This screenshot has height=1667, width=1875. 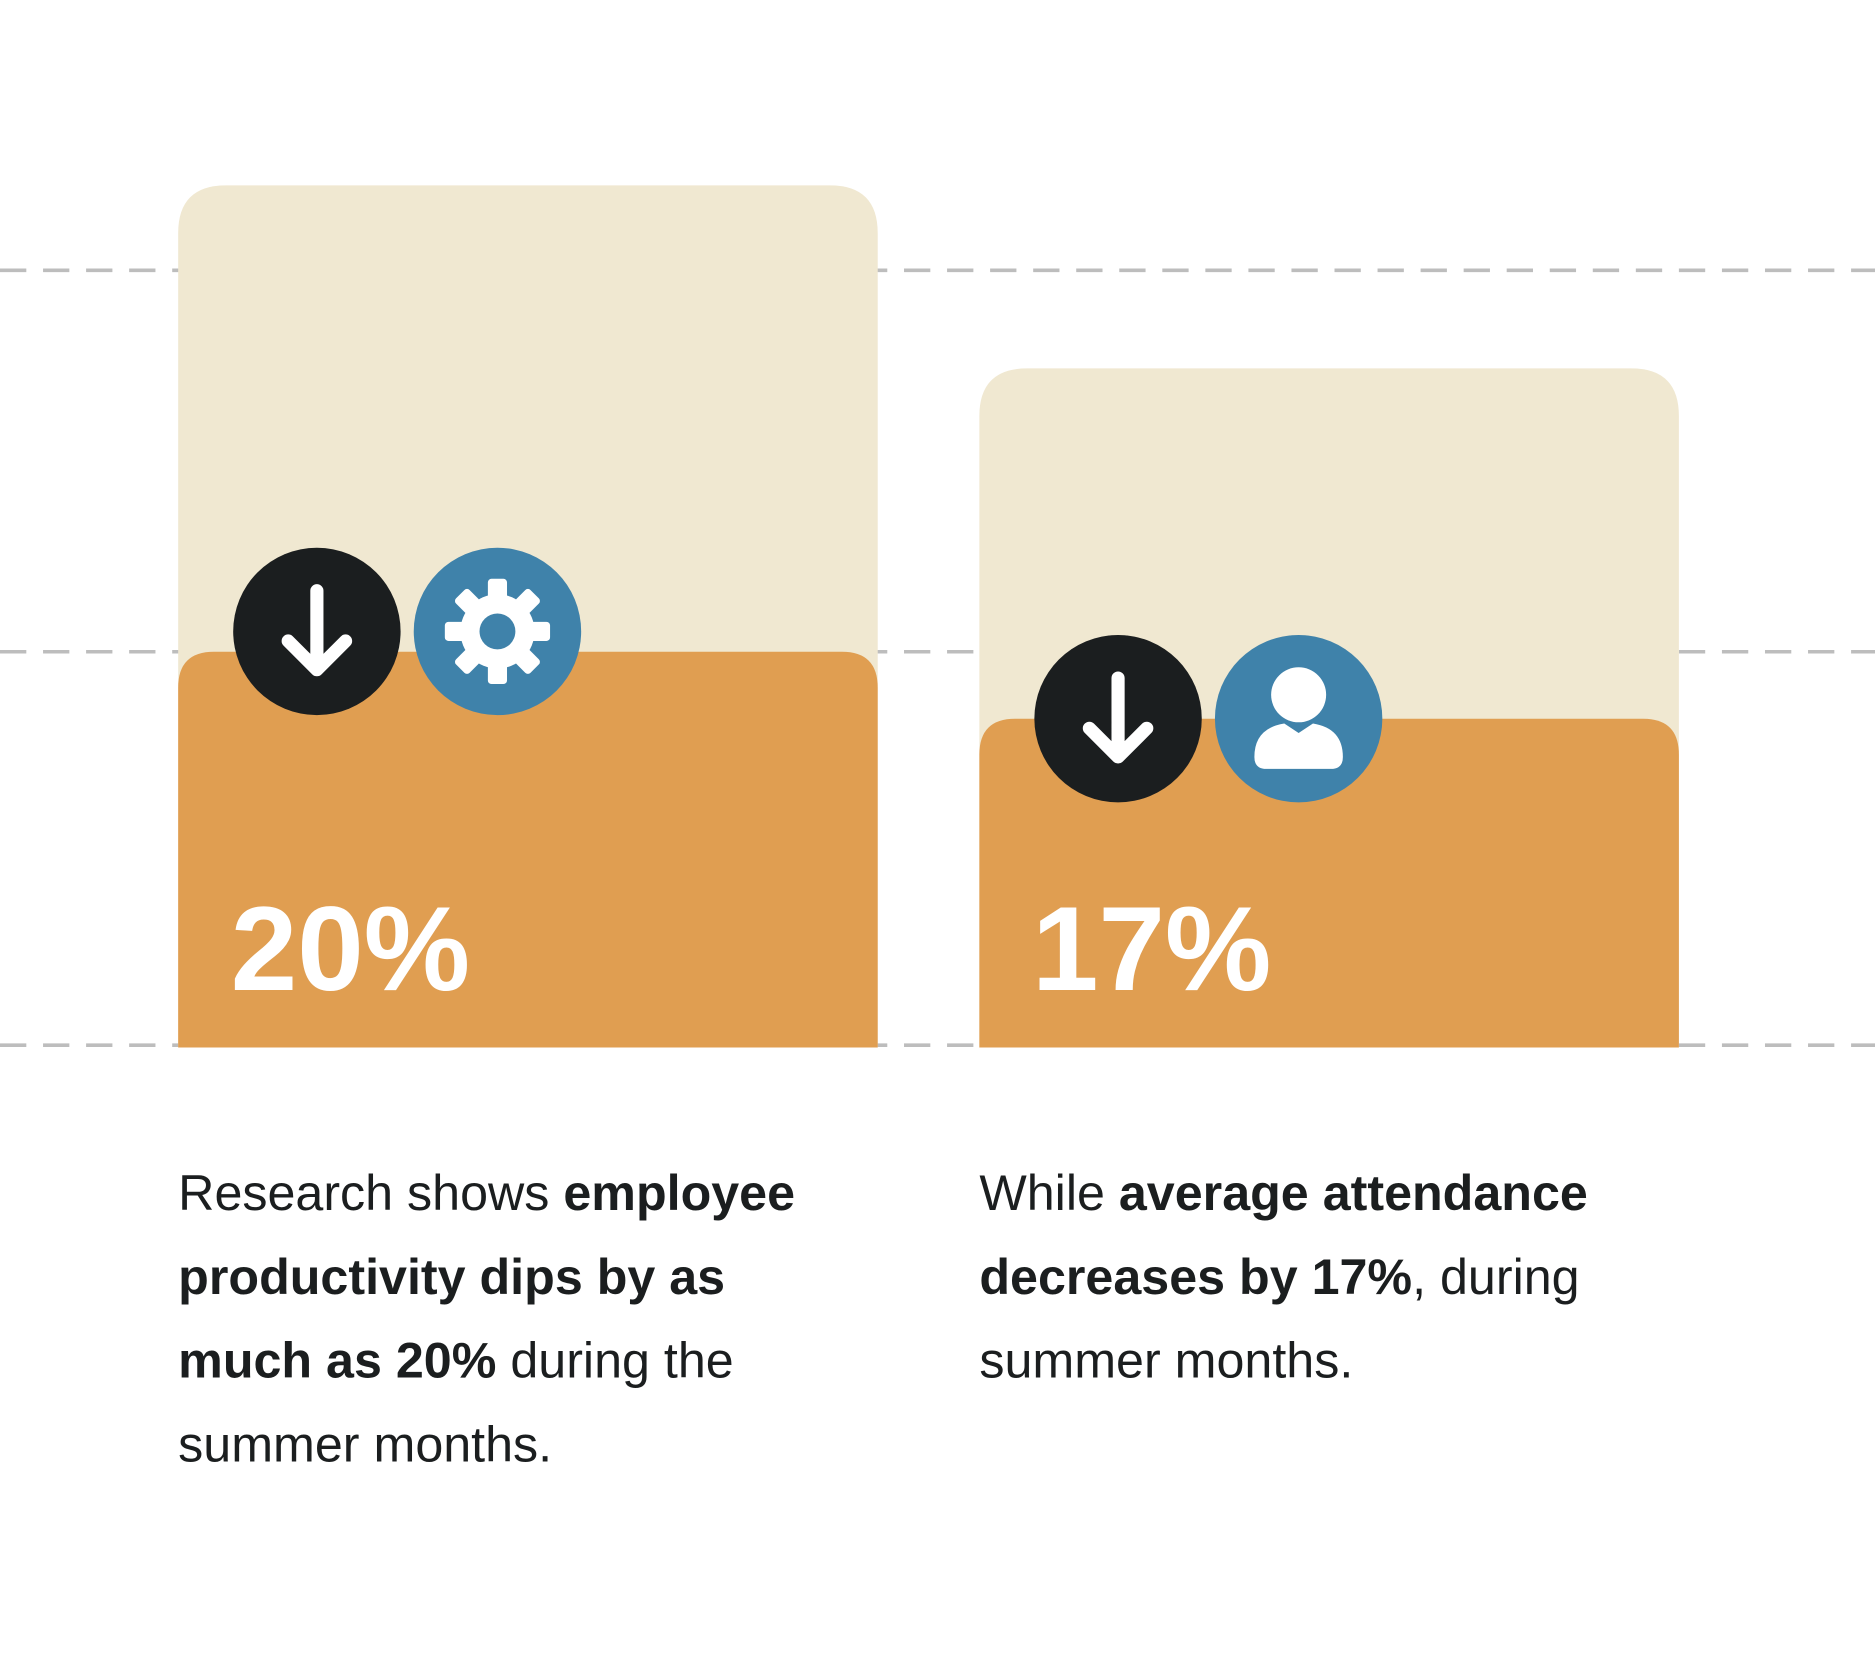 I want to click on stat-label: 17%, so click(x=1151, y=949).